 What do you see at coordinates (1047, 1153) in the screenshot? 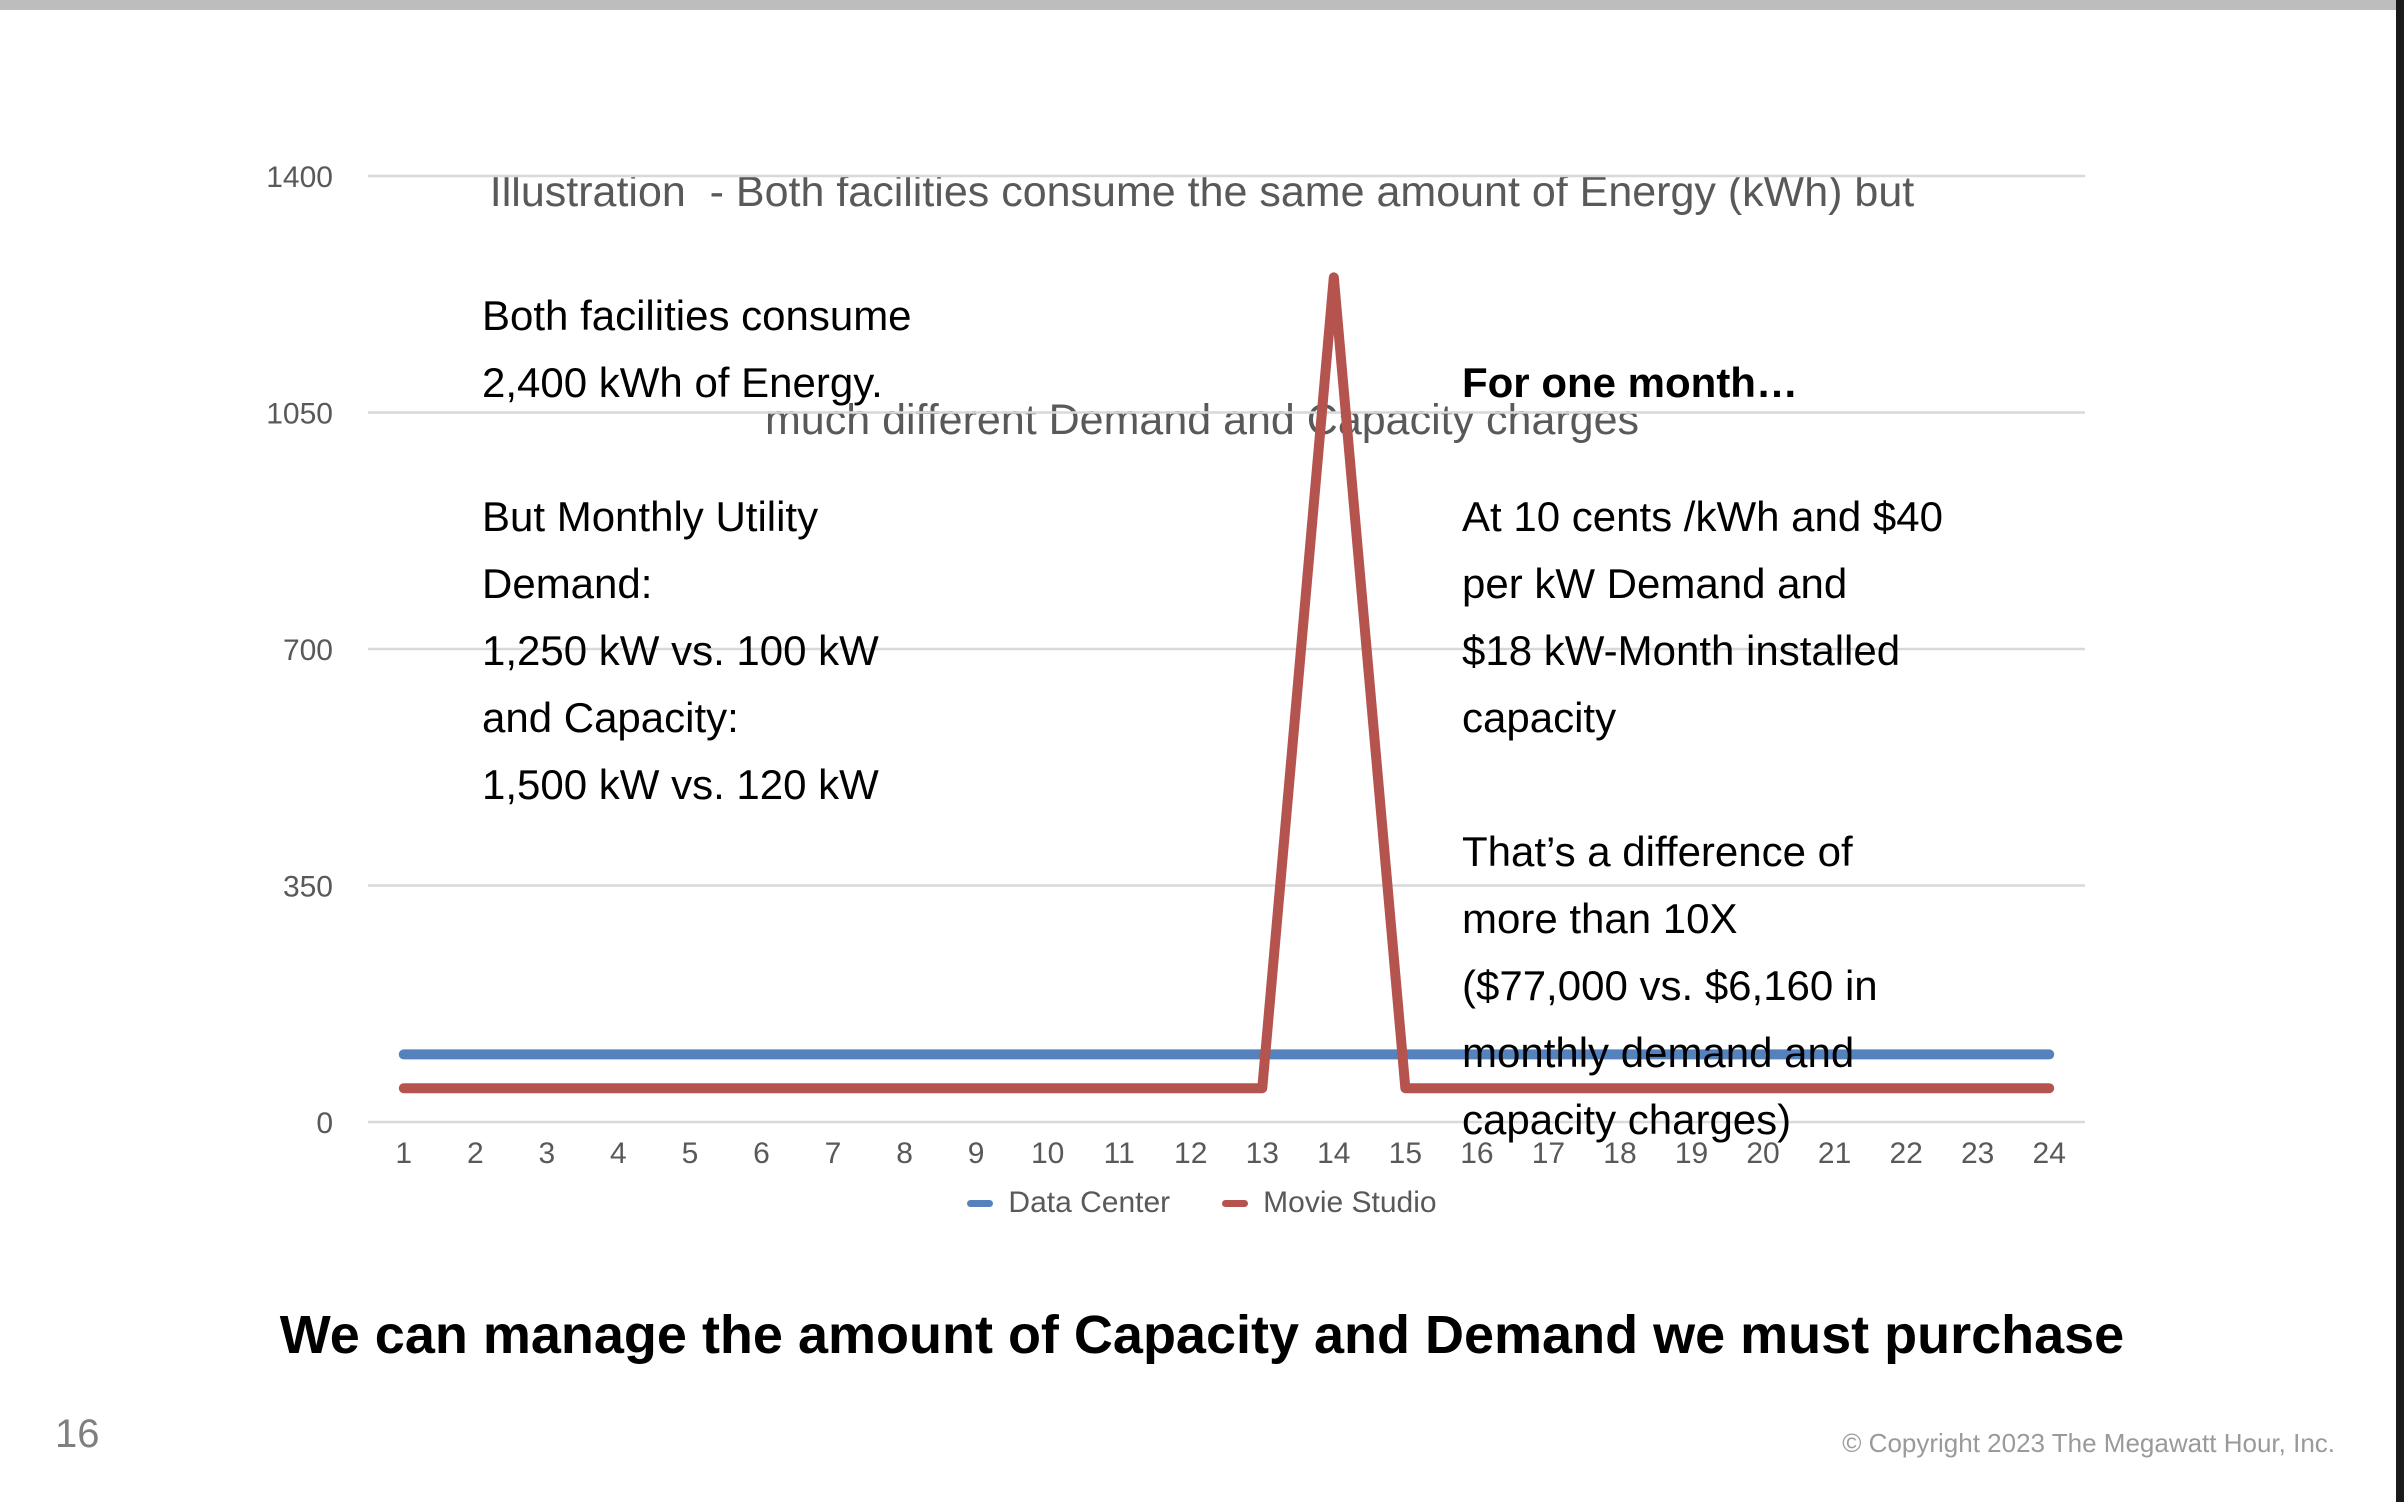
I see `x-tick-label-10: 10` at bounding box center [1047, 1153].